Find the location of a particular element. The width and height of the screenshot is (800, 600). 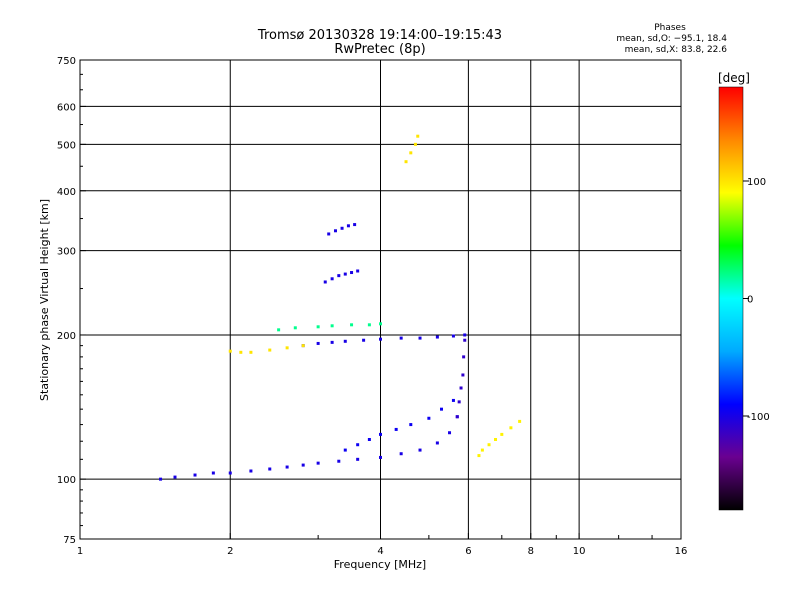

phases-heading: Phases is located at coordinates (670, 28).